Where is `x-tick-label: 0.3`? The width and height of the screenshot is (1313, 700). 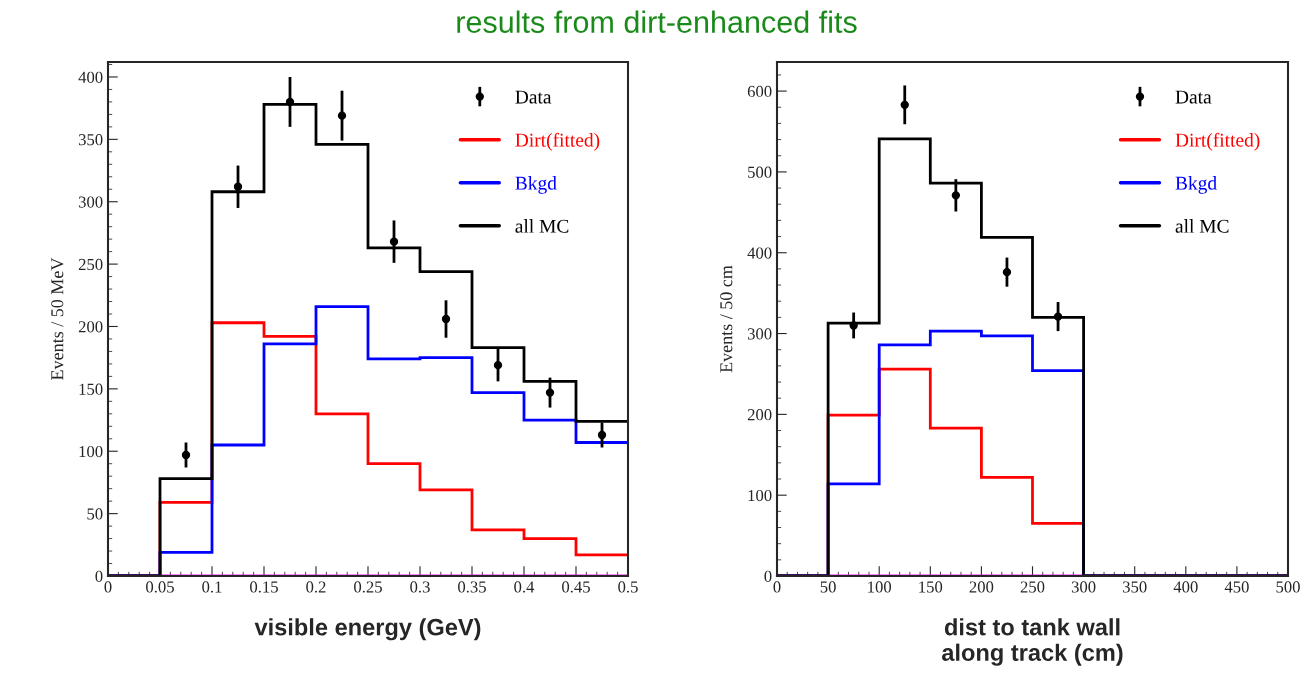
x-tick-label: 0.3 is located at coordinates (420, 587).